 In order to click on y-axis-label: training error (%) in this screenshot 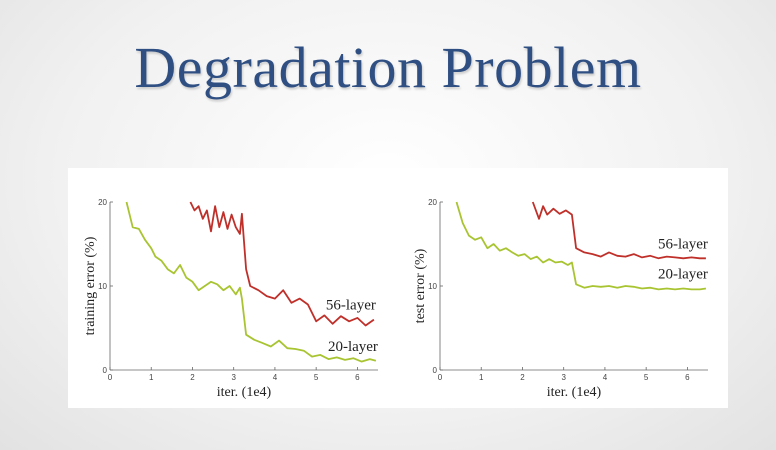, I will do `click(90, 285)`.